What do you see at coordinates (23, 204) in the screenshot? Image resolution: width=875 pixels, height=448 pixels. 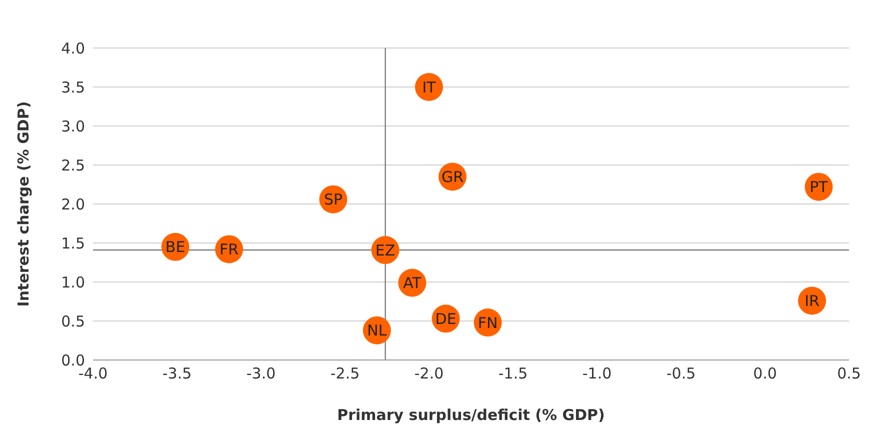 I see `y-axis-title: Interest charge (% GDP)` at bounding box center [23, 204].